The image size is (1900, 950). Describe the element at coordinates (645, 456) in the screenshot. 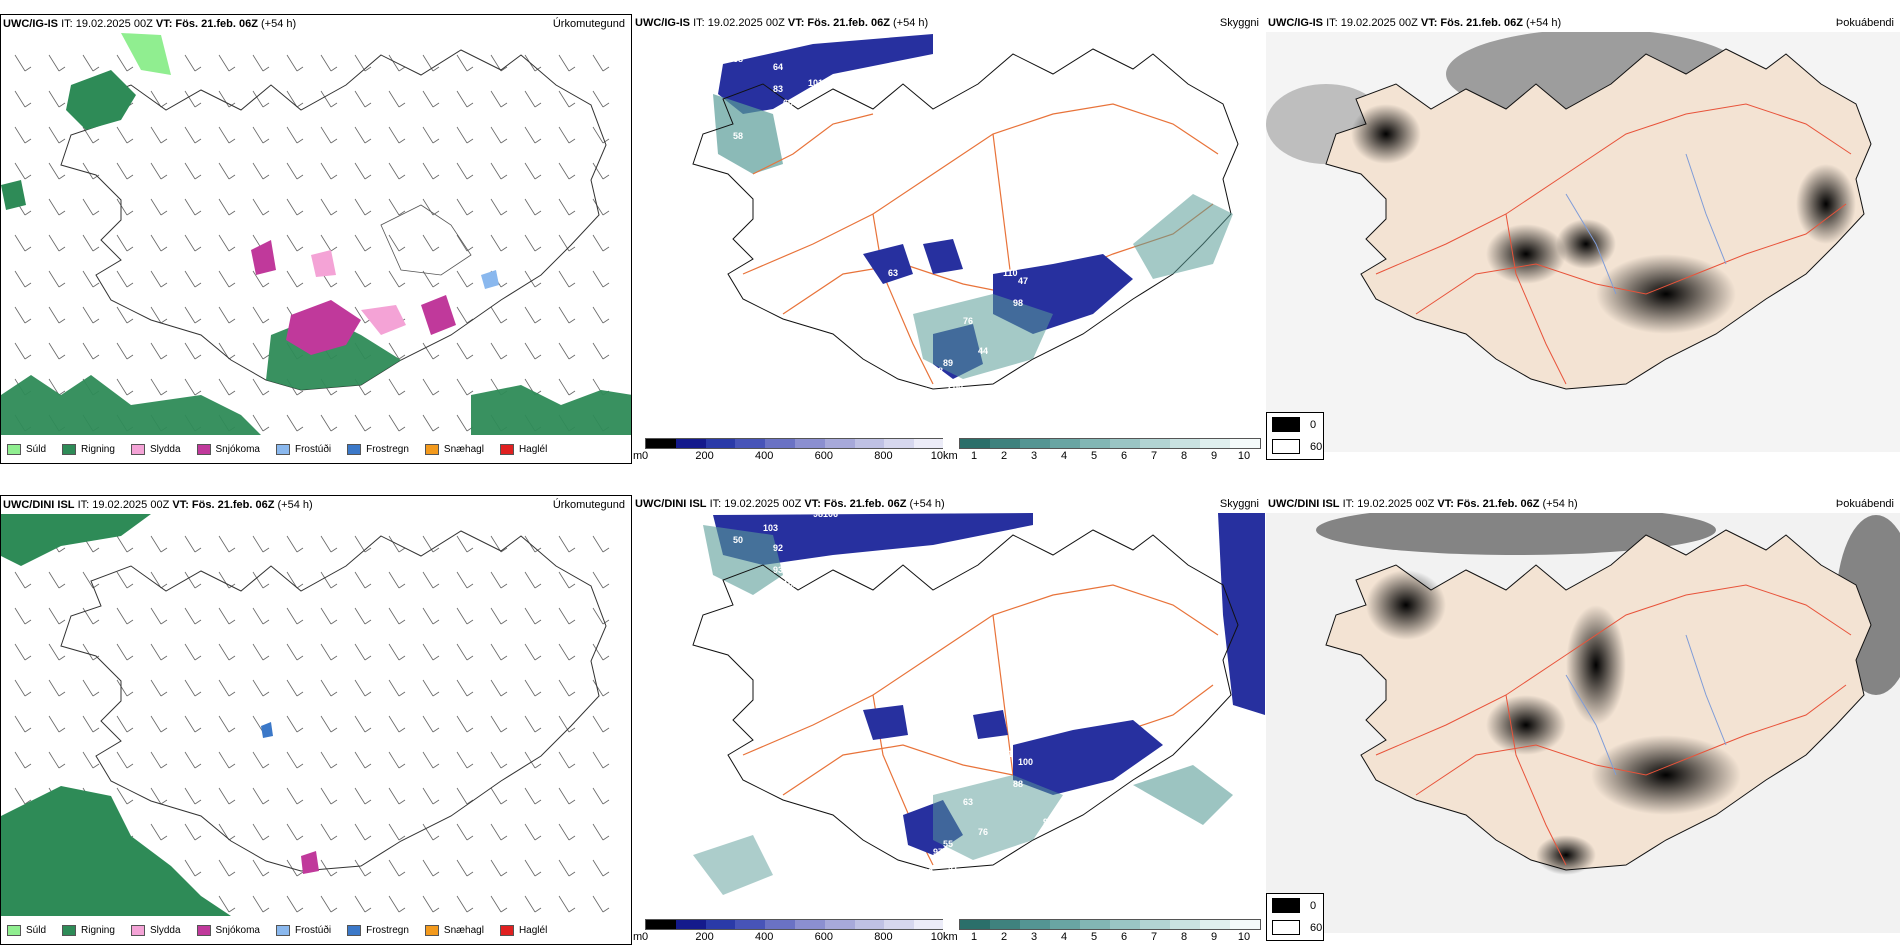

I see `colorbar-tick: 0` at that location.